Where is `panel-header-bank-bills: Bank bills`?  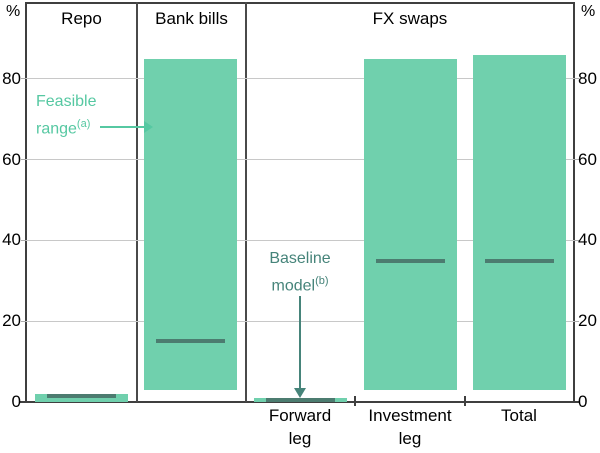 panel-header-bank-bills: Bank bills is located at coordinates (191, 18).